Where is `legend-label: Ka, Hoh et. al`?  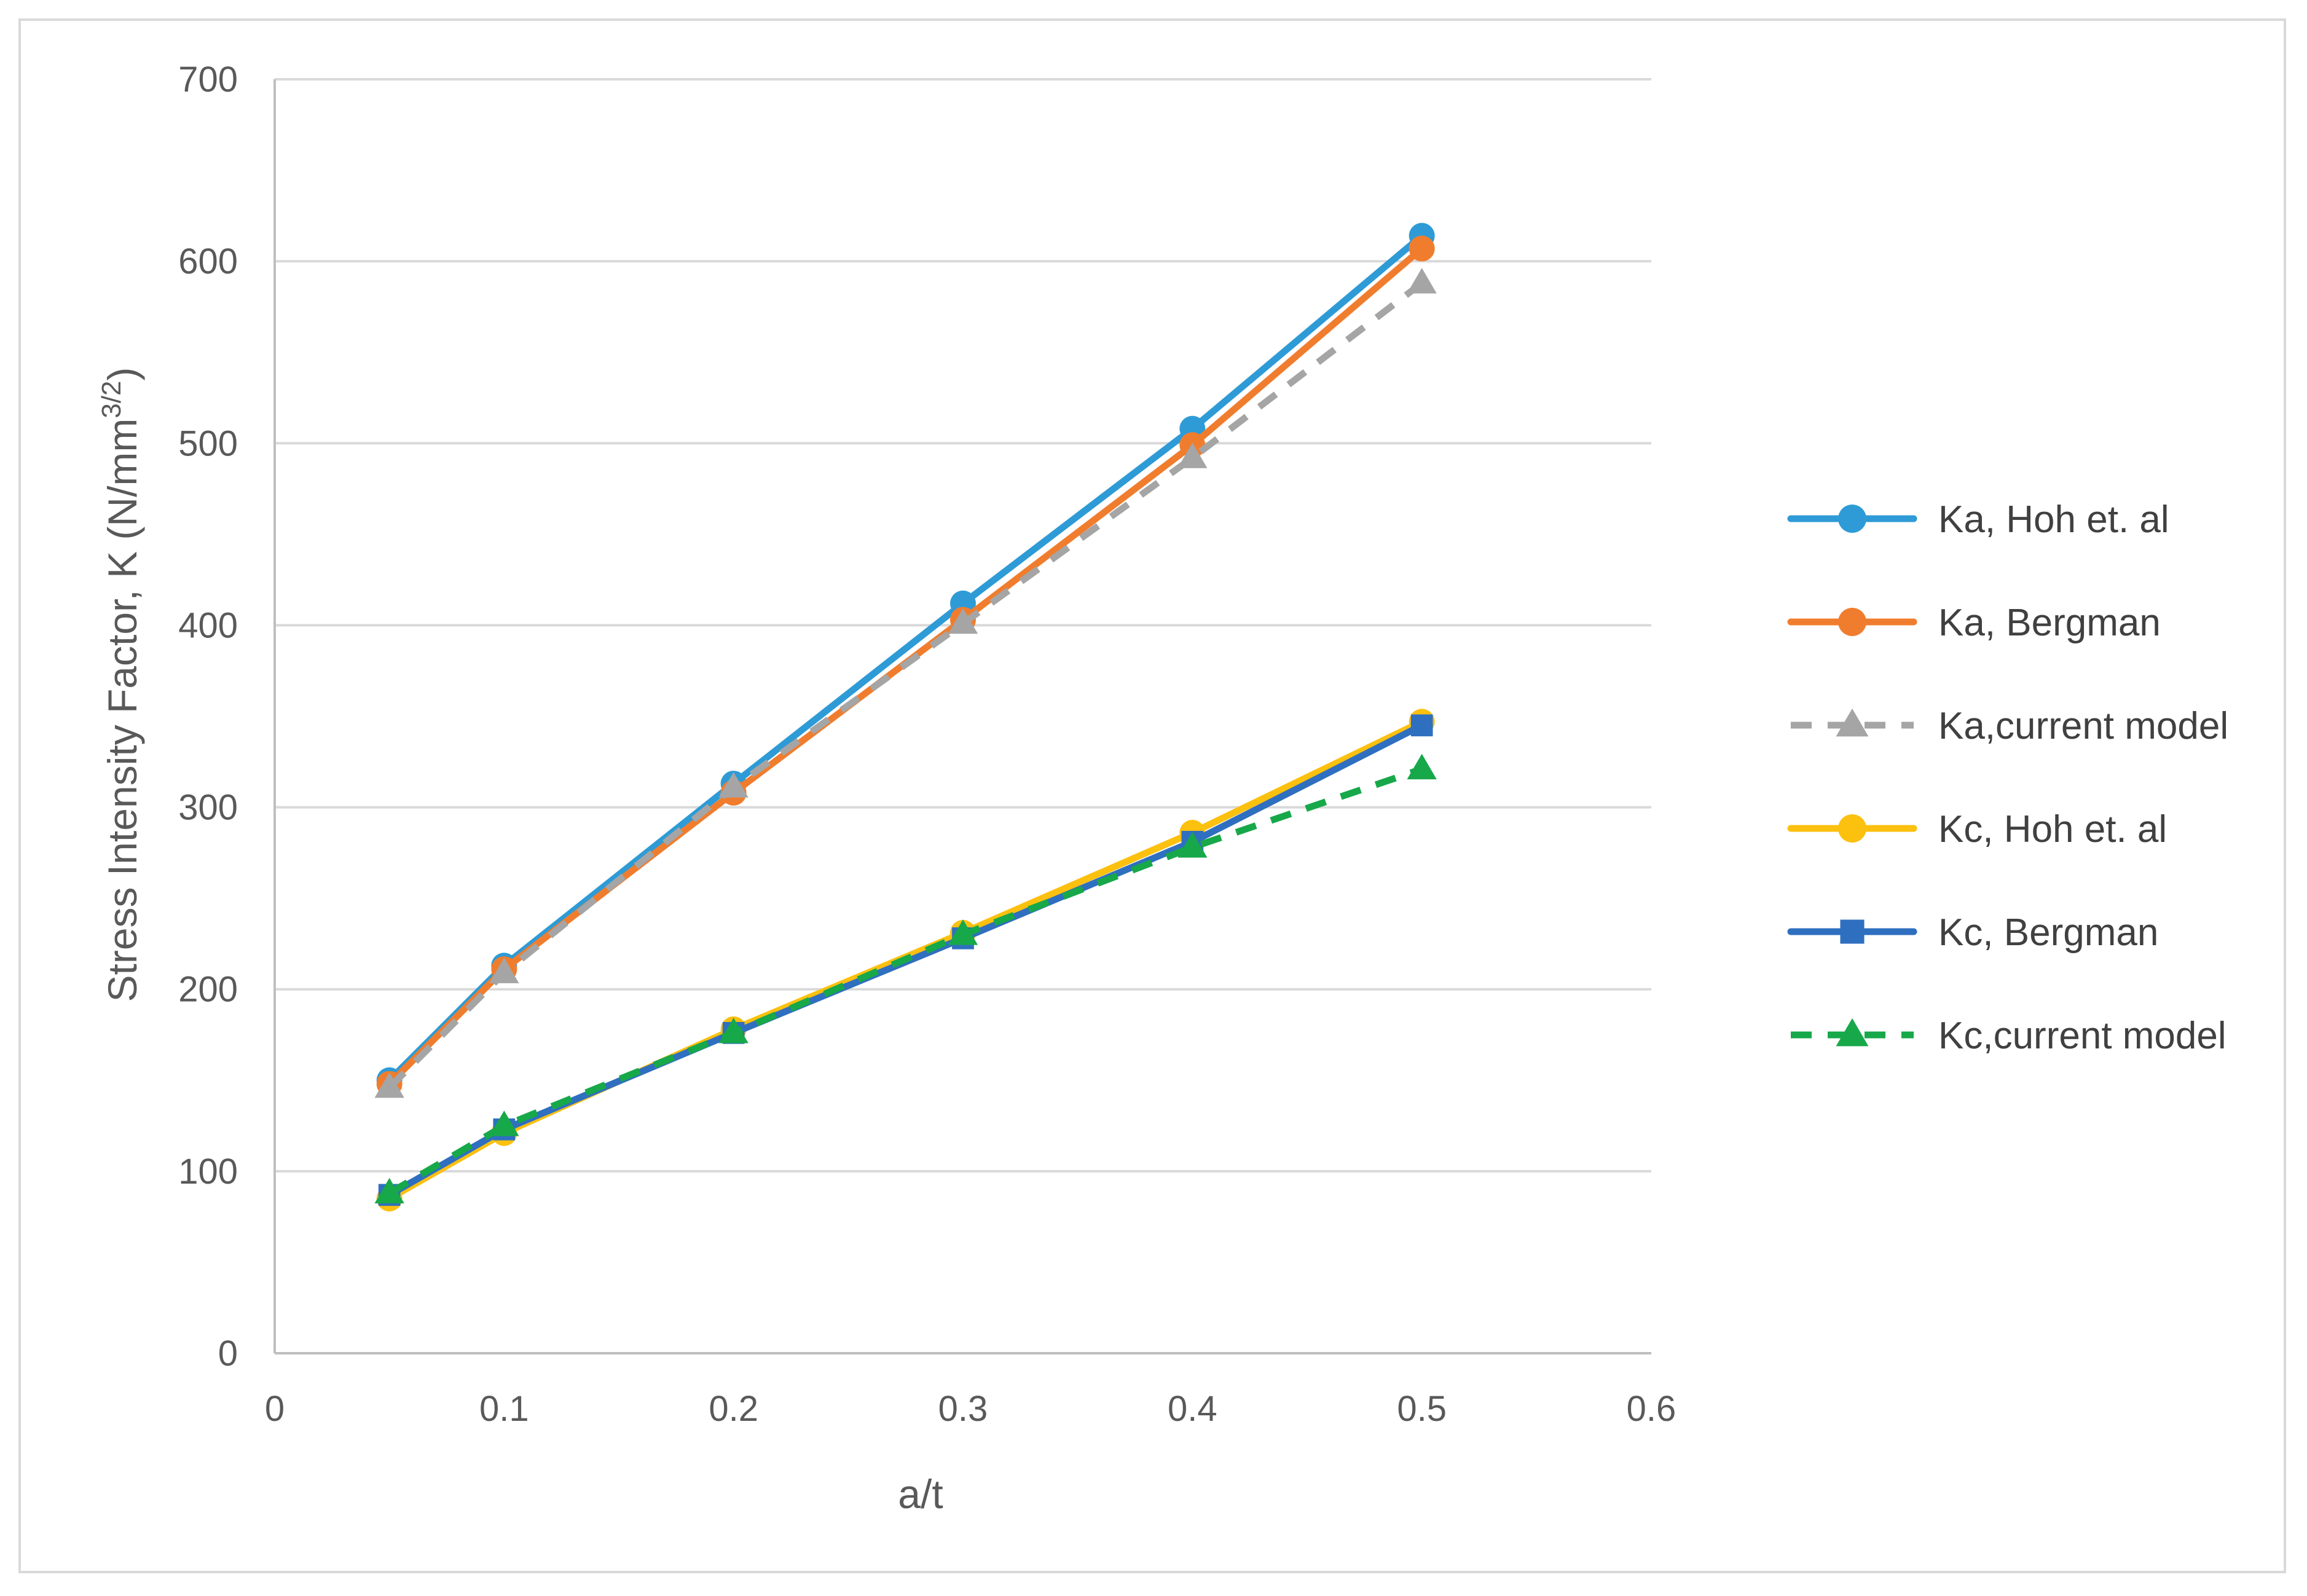
legend-label: Ka, Hoh et. al is located at coordinates (2053, 520).